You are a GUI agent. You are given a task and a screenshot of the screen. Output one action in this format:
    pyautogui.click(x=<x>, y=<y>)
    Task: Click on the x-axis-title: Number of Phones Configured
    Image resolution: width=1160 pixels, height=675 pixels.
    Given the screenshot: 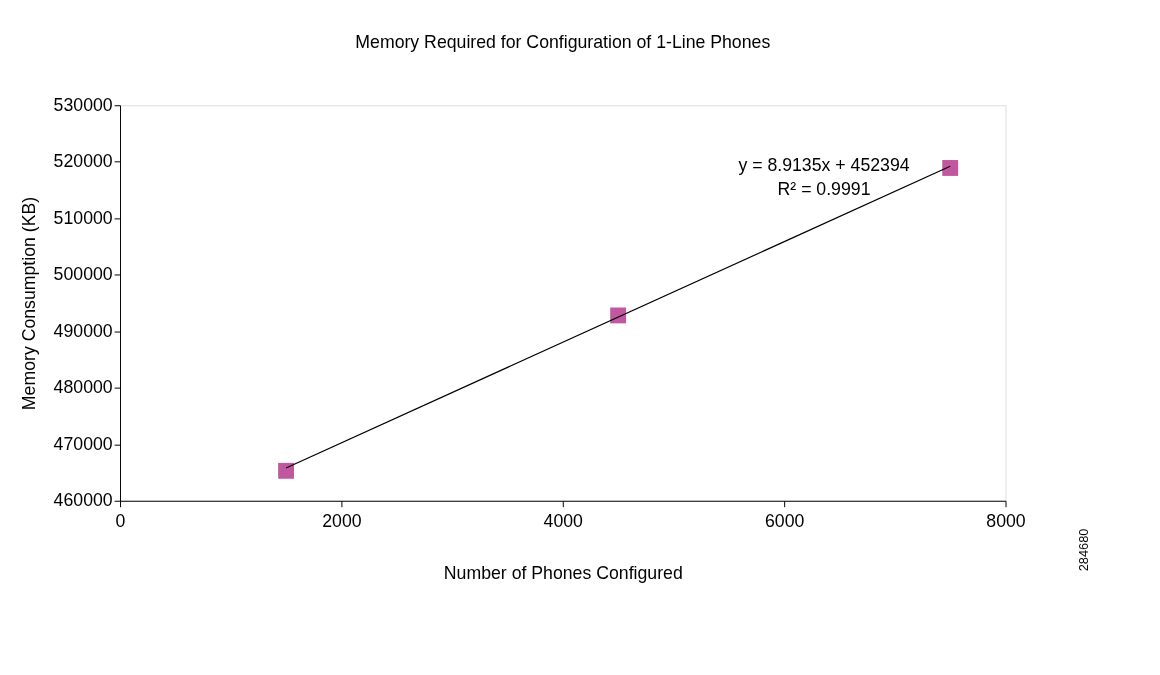 What is the action you would take?
    pyautogui.click(x=563, y=572)
    